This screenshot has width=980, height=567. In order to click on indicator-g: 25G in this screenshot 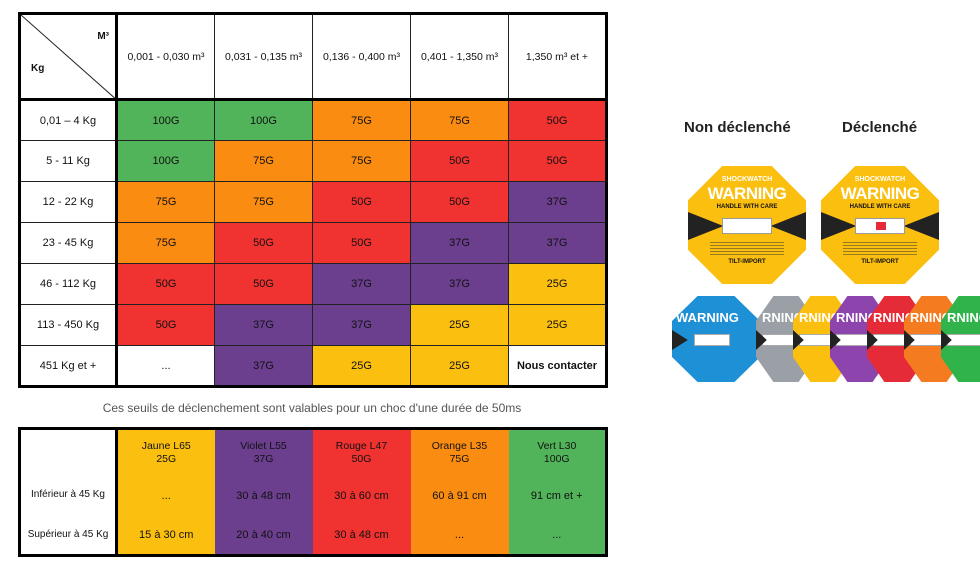, I will do `click(166, 458)`.